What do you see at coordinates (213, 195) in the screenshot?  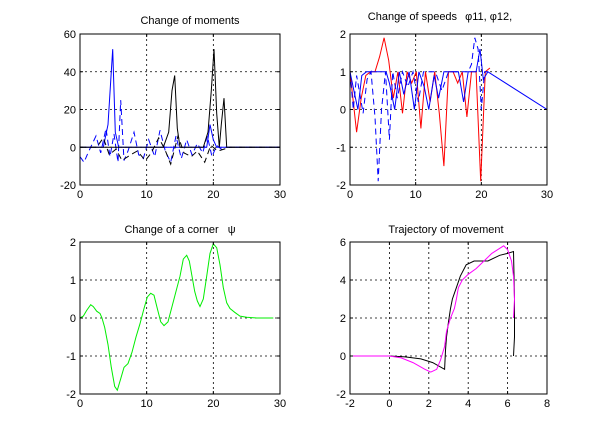 I see `moments-xtick-label-2: 20` at bounding box center [213, 195].